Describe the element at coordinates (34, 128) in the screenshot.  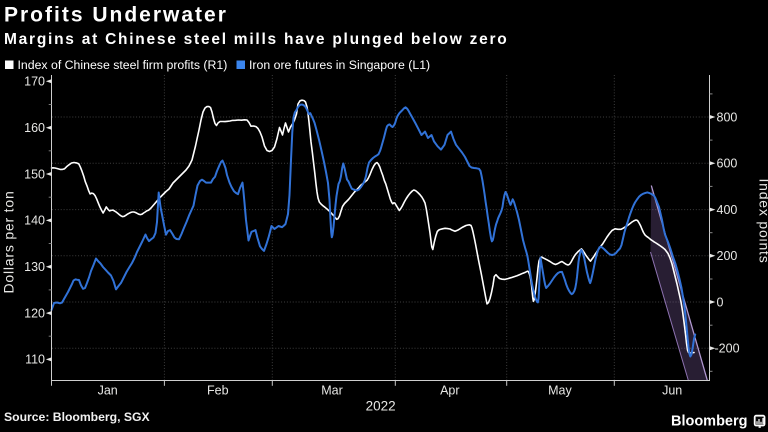
I see `svg-text: 160` at that location.